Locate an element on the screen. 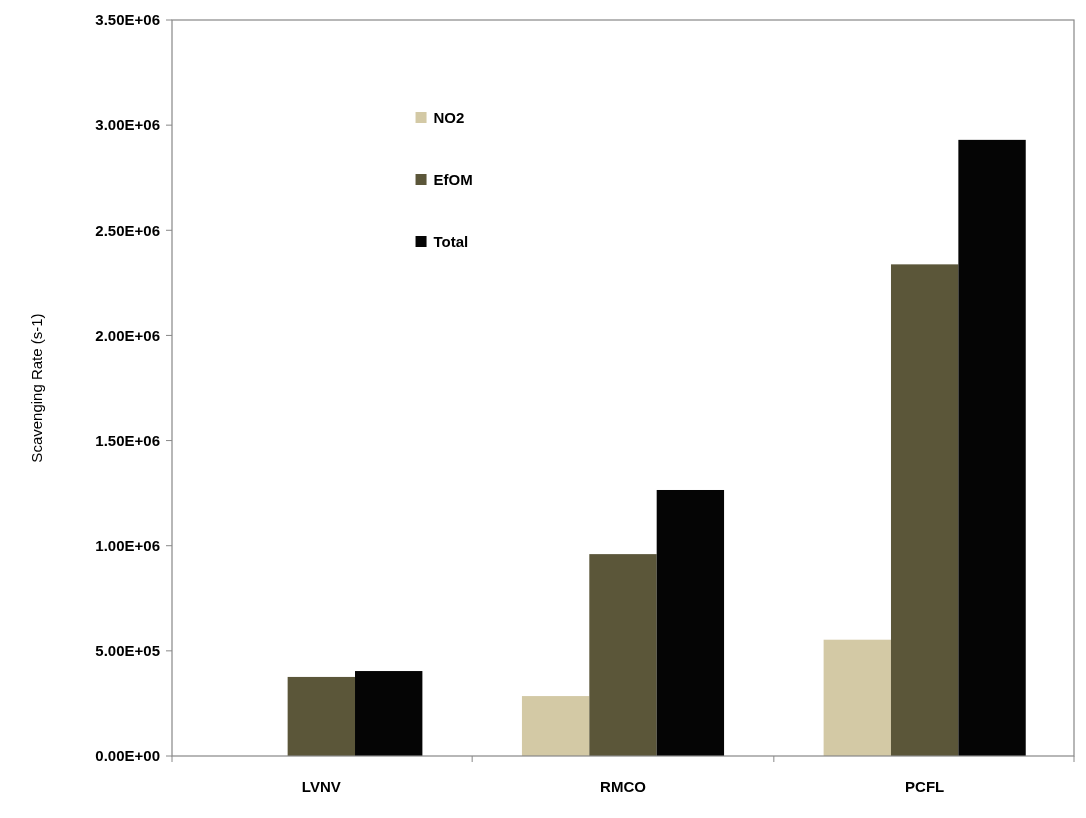 This screenshot has width=1086, height=818. x-tick-label: LVNV is located at coordinates (321, 786).